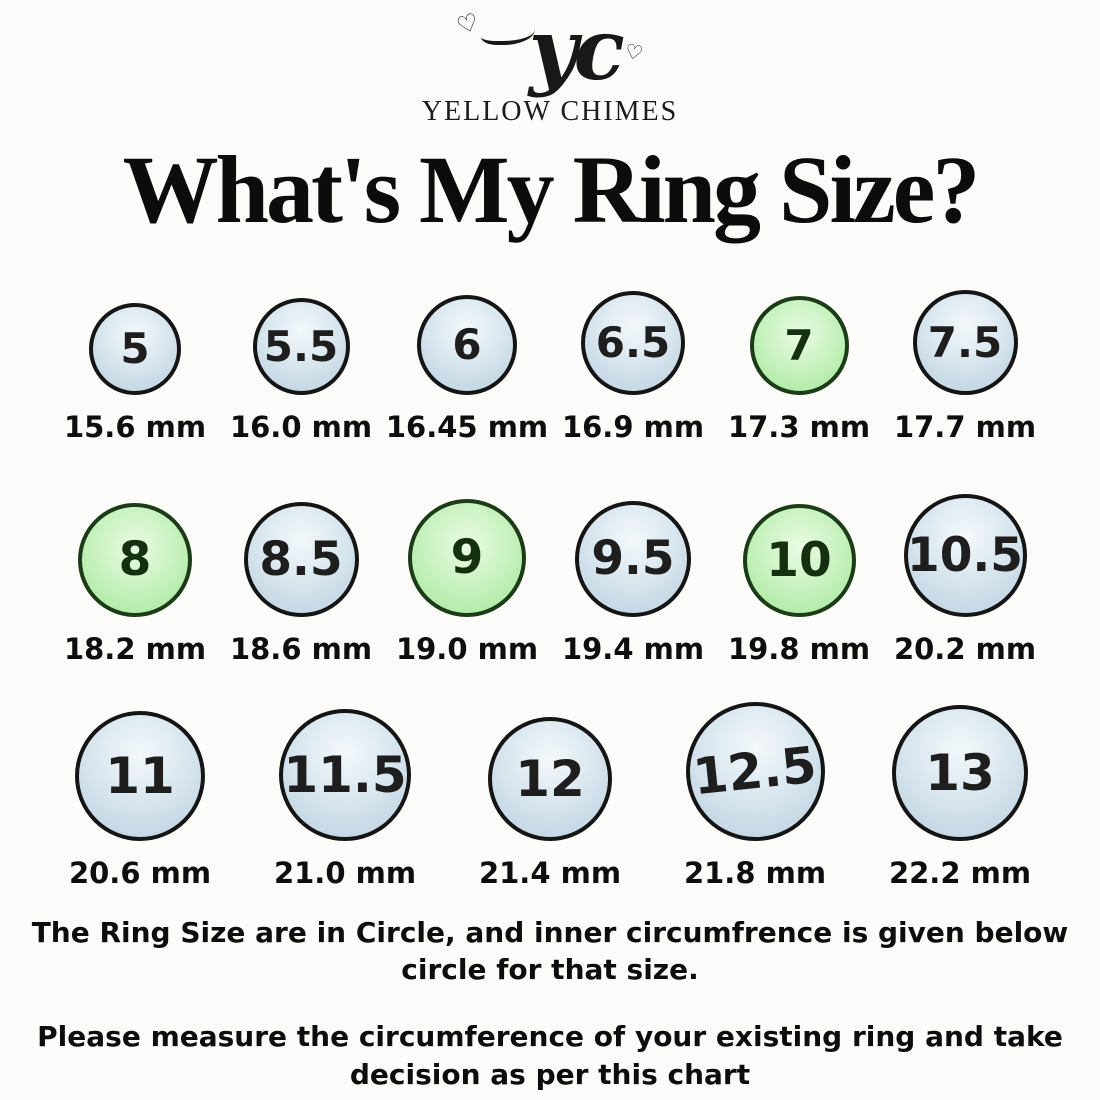 This screenshot has height=1100, width=1100. I want to click on brand-name: YELLOW CHIMES, so click(550, 111).